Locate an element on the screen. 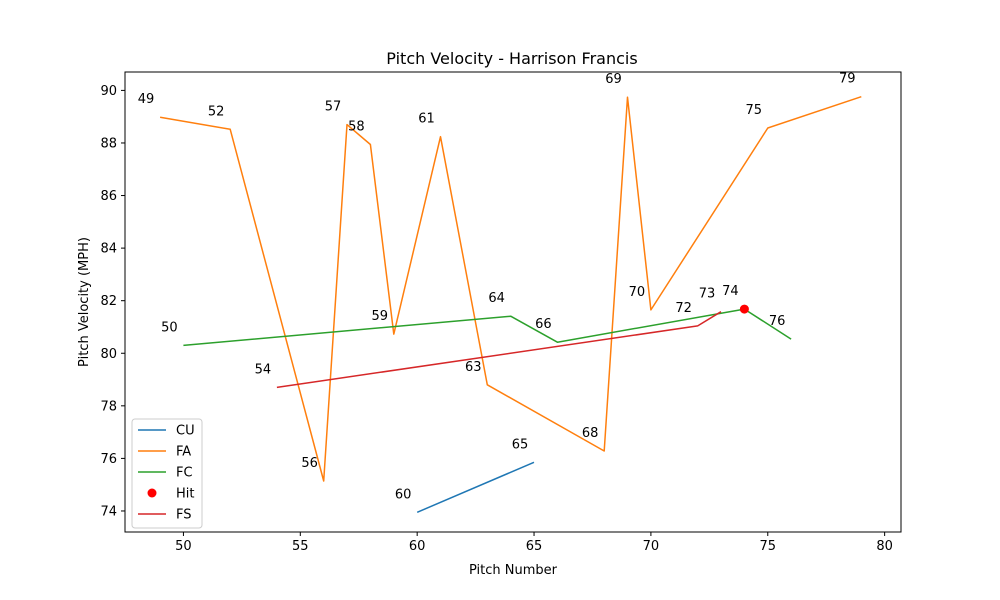  hit-marker is located at coordinates (744, 309).